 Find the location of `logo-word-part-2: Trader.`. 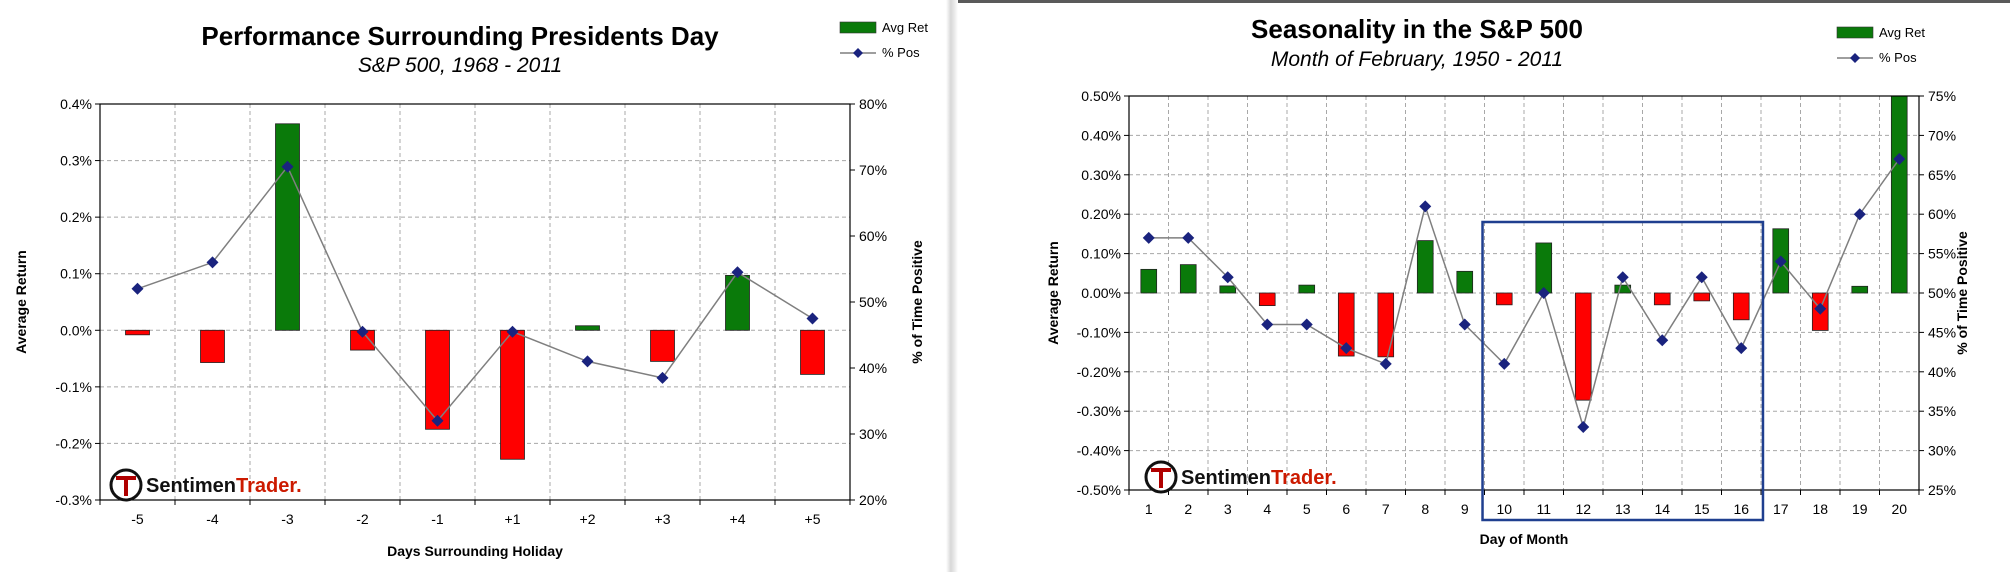

logo-word-part-2: Trader. is located at coordinates (1304, 478).